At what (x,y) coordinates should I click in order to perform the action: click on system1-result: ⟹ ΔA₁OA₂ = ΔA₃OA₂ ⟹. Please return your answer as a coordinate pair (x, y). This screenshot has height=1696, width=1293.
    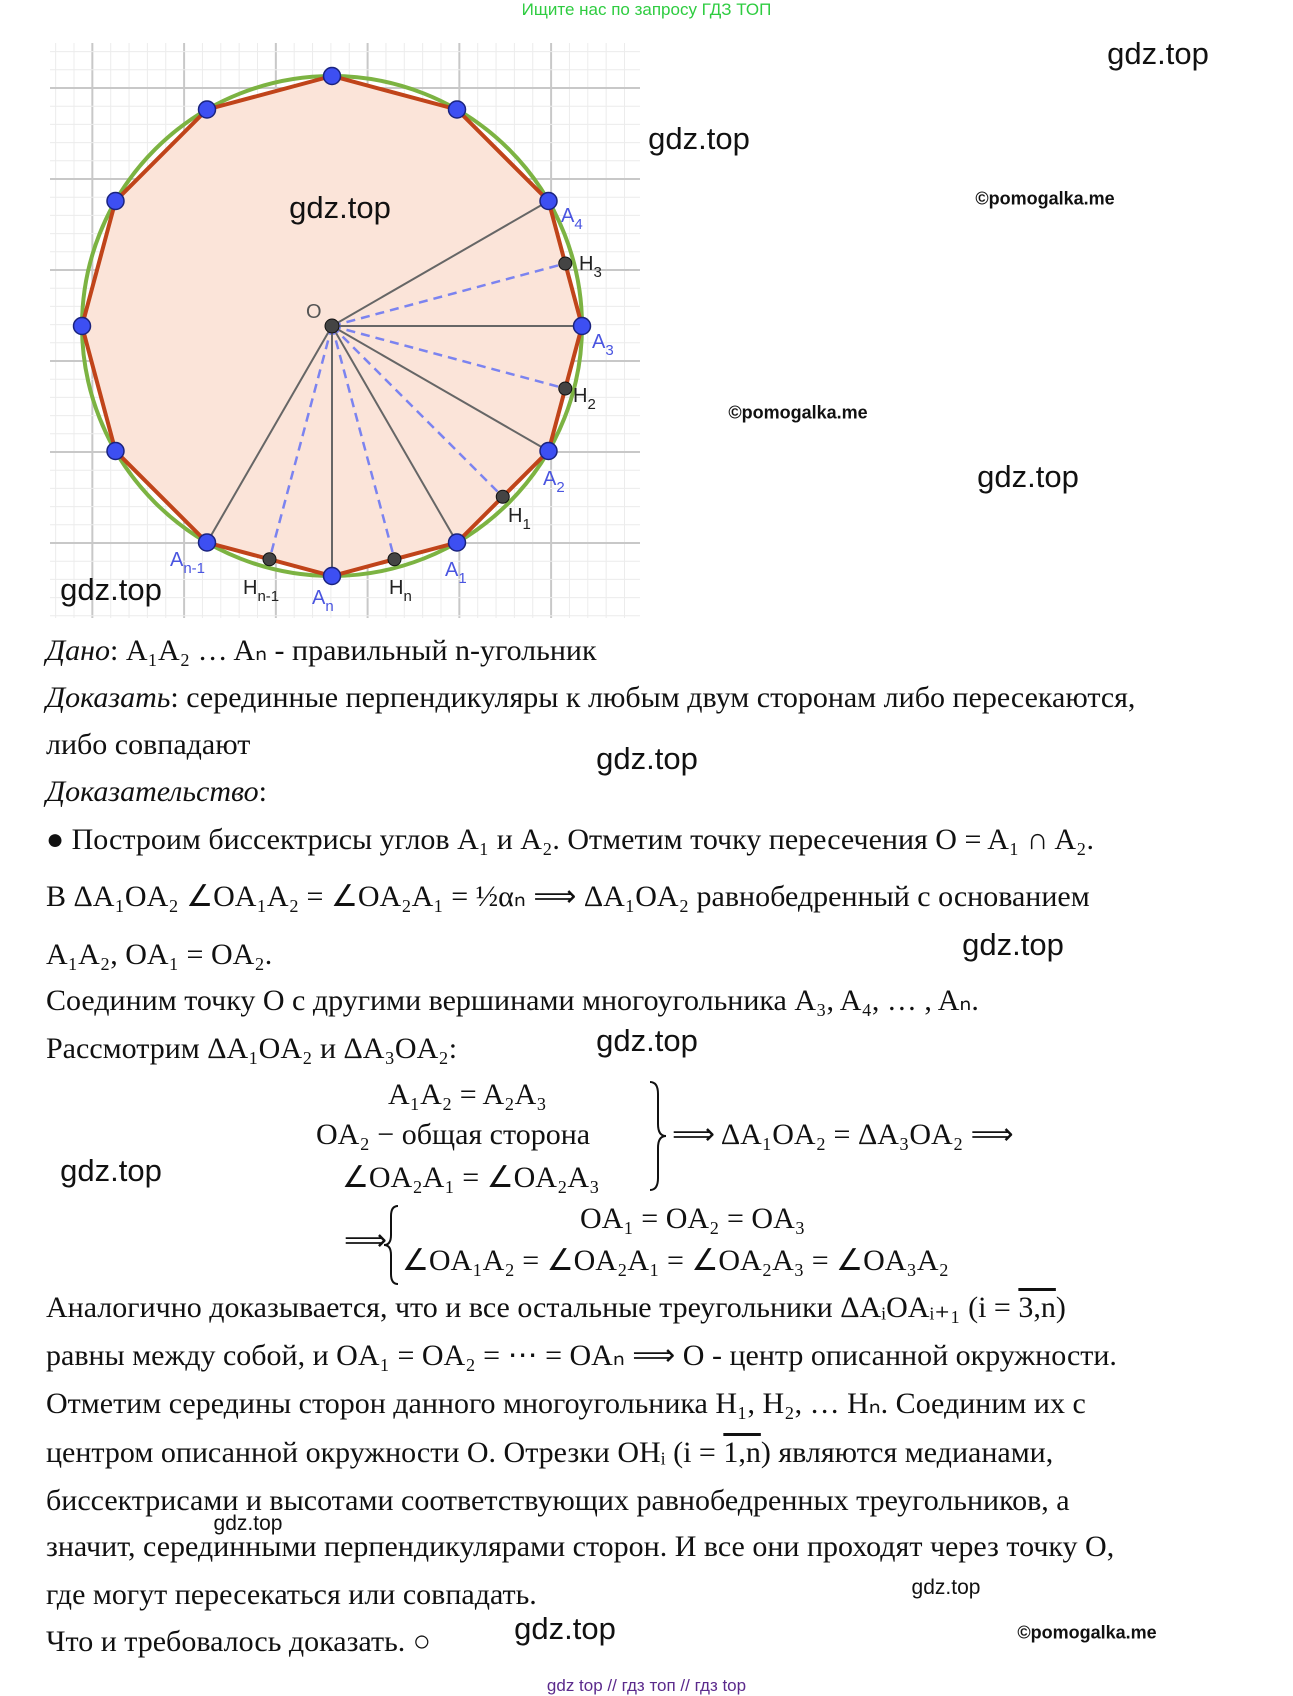
    Looking at the image, I should click on (843, 1134).